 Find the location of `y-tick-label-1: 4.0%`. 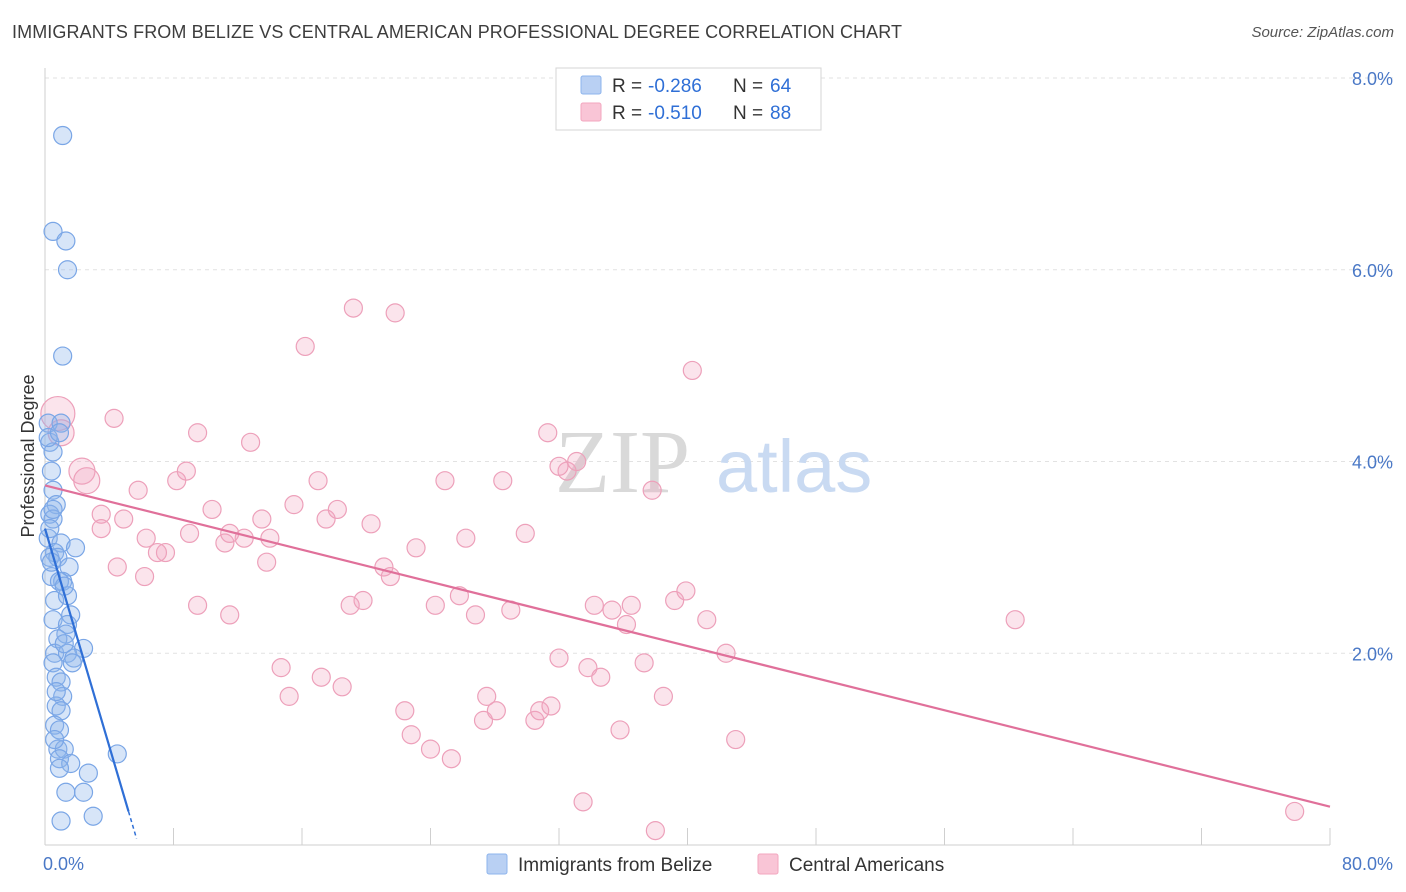

y-tick-label-1: 4.0% is located at coordinates (1372, 463).